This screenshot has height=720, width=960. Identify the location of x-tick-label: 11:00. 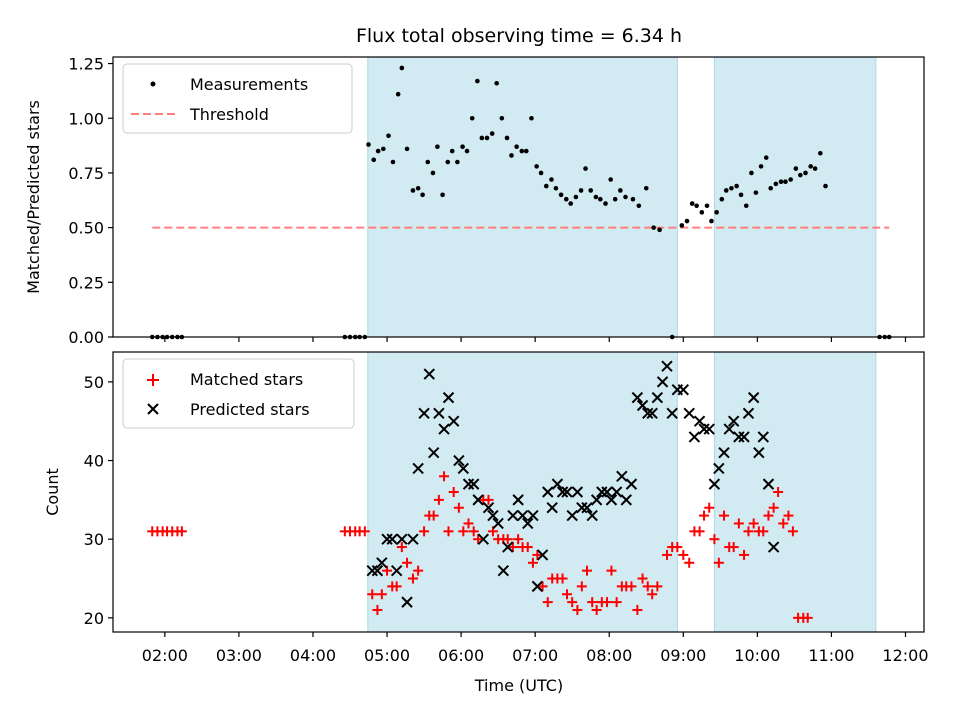
(831, 655).